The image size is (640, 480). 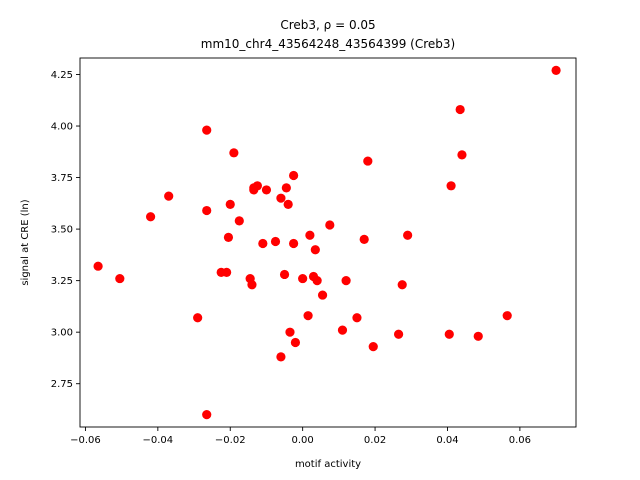 I want to click on y-axis-title: signal at CRE (ln), so click(x=25, y=242).